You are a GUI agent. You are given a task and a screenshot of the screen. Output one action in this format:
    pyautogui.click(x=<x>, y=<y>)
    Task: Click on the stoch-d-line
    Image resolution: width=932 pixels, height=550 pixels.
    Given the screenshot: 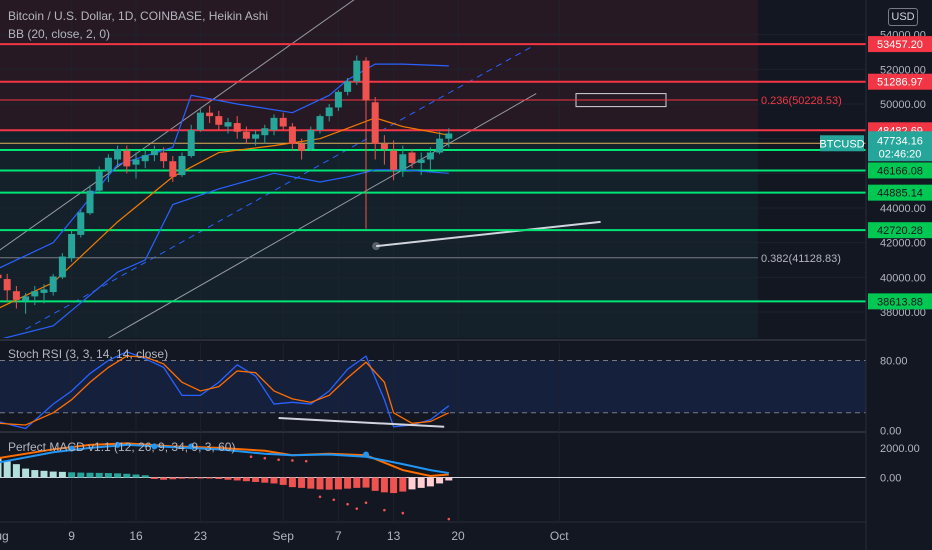 What is the action you would take?
    pyautogui.click(x=225, y=390)
    